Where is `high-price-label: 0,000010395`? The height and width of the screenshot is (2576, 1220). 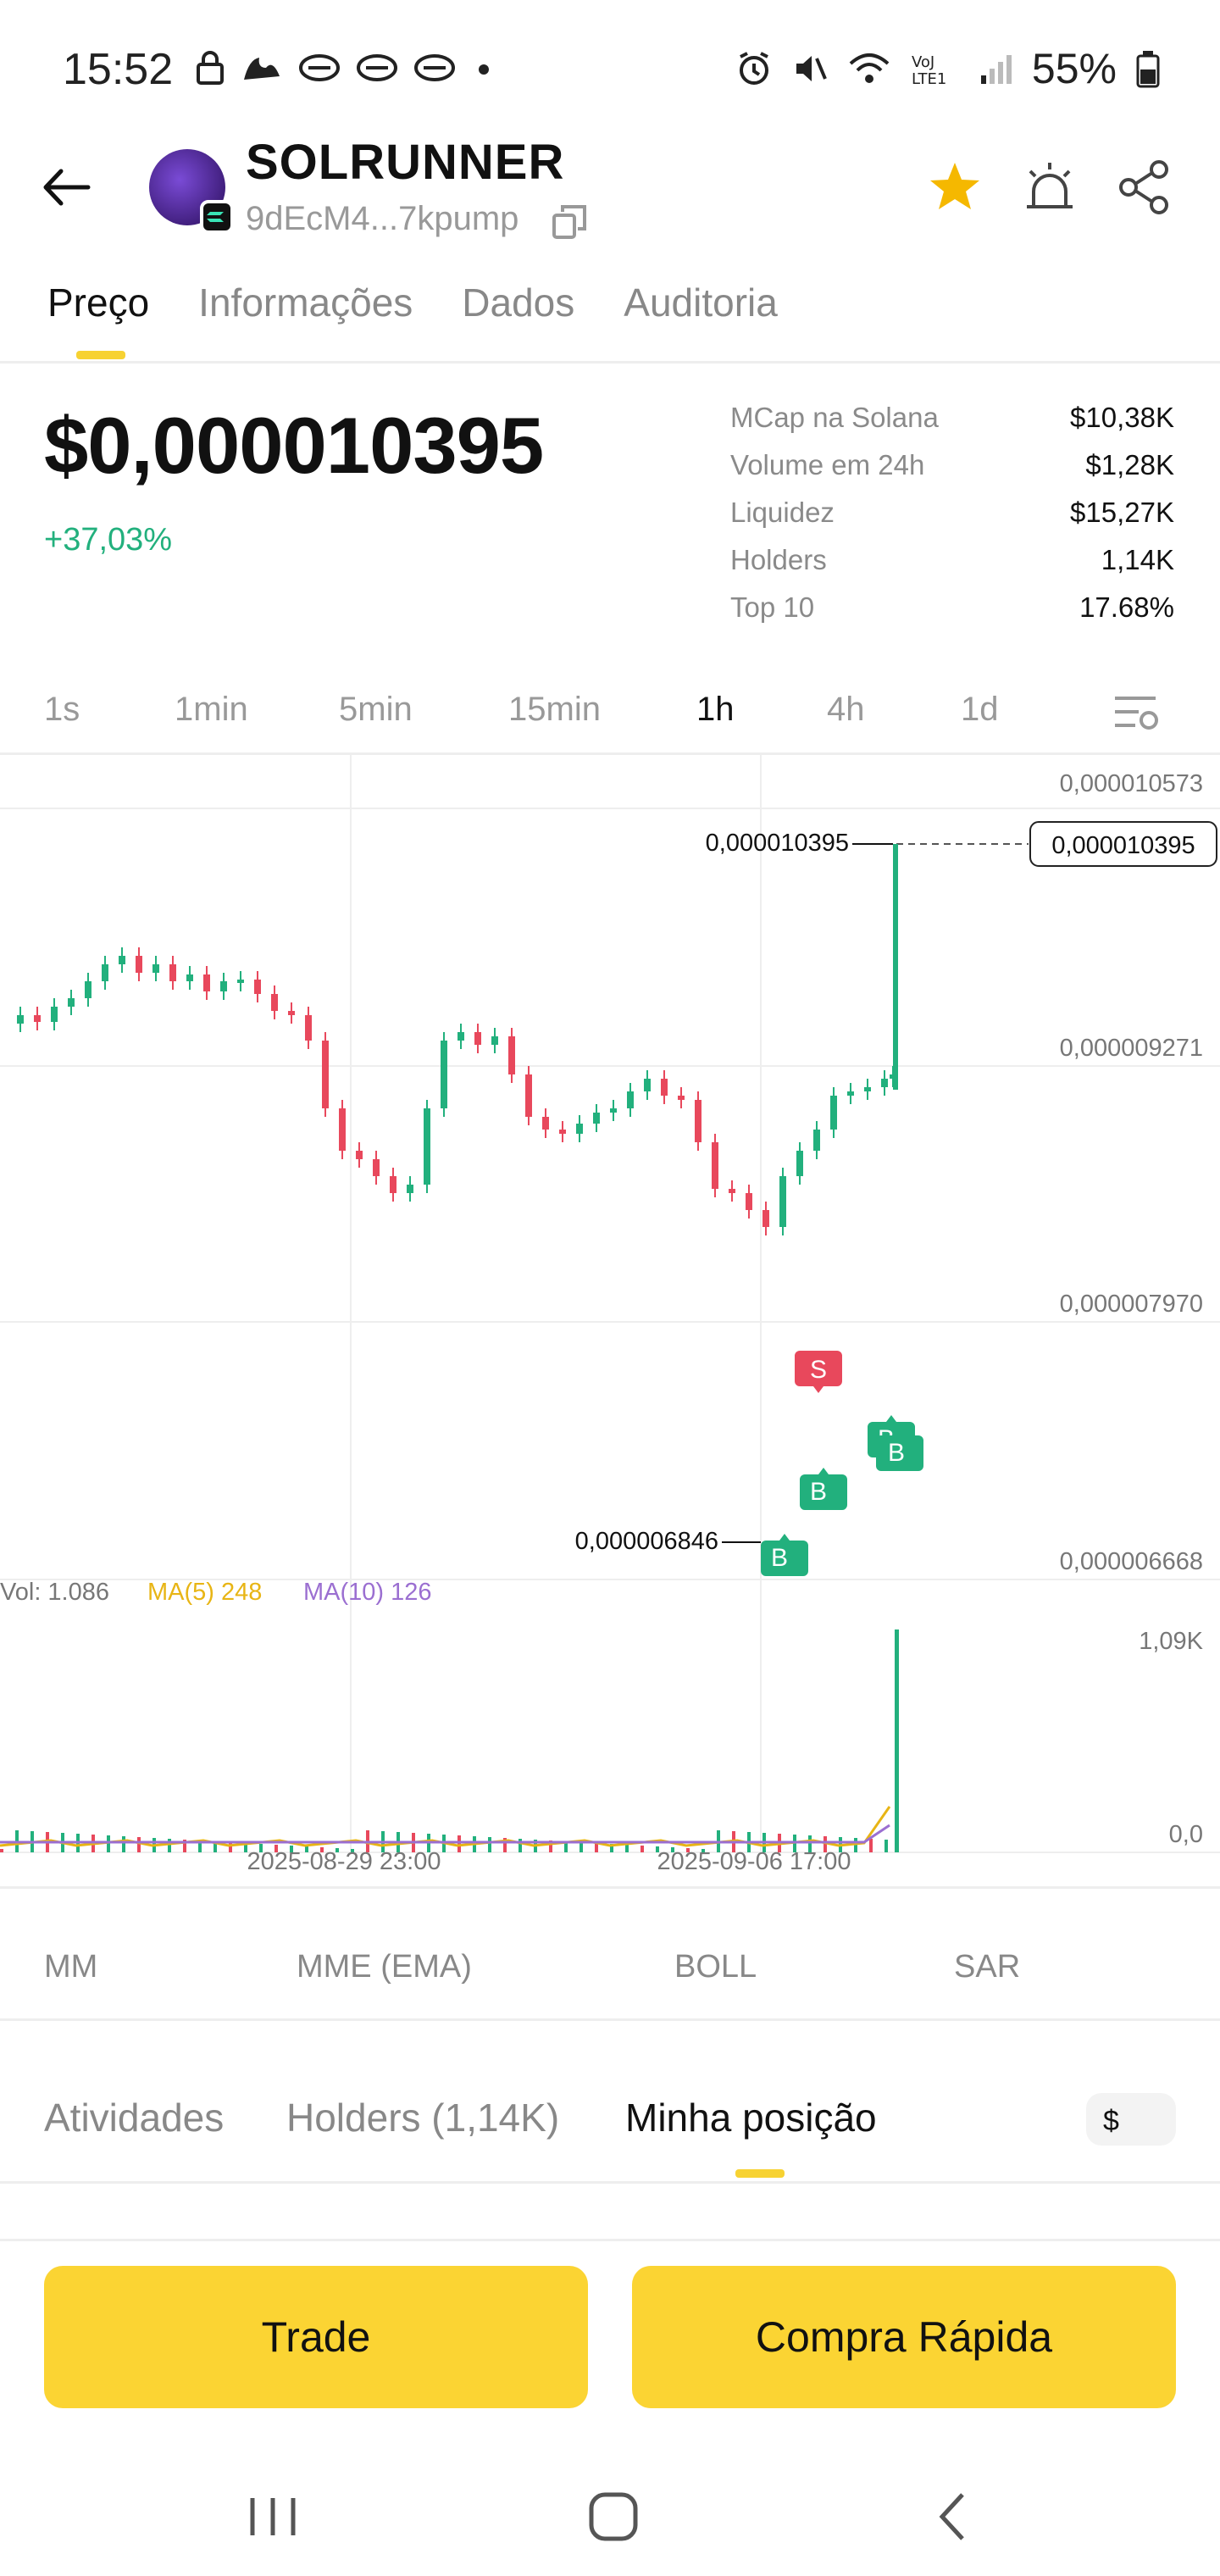
high-price-label: 0,000010395 is located at coordinates (777, 843).